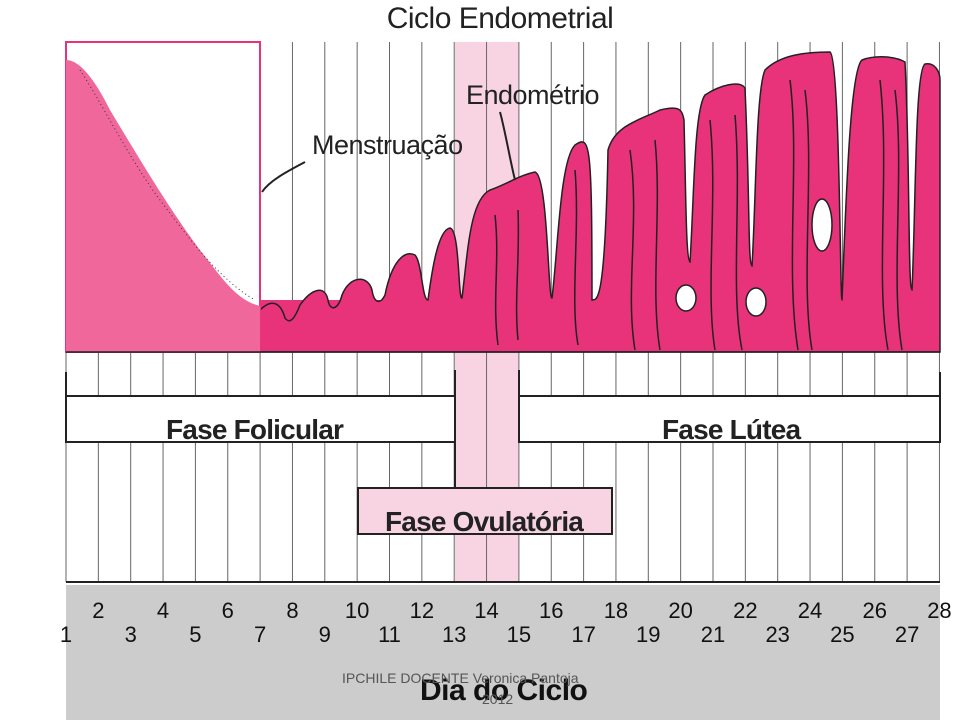 This screenshot has width=960, height=720. I want to click on day-label: 23, so click(777, 634).